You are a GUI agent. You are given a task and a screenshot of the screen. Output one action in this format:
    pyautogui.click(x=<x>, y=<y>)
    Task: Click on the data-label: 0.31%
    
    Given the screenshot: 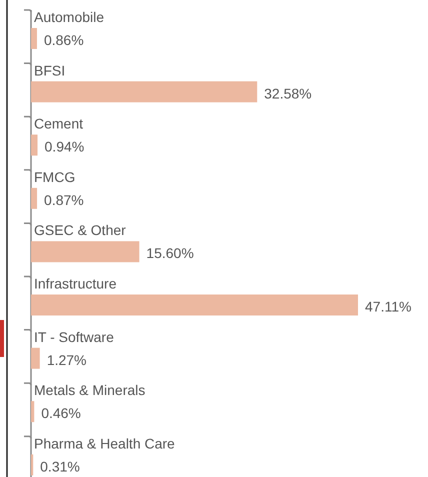 What is the action you would take?
    pyautogui.click(x=60, y=466)
    